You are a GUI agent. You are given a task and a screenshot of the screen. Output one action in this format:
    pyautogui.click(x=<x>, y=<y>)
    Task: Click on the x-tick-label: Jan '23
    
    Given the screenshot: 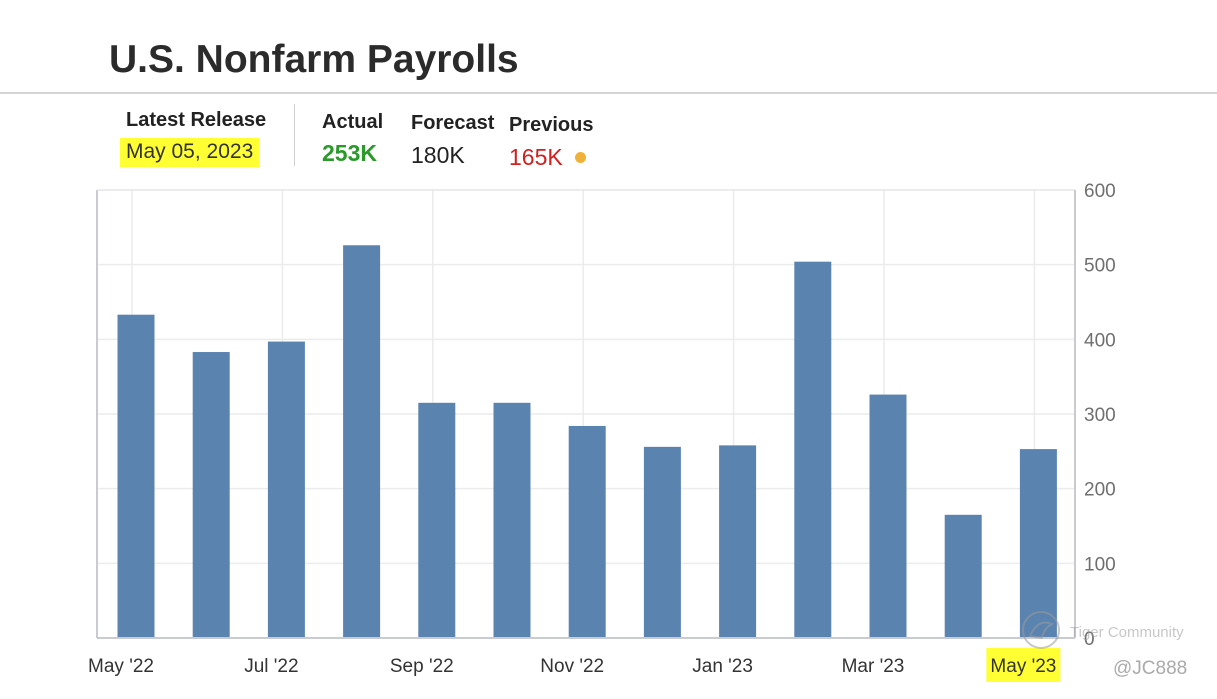 What is the action you would take?
    pyautogui.click(x=722, y=666)
    